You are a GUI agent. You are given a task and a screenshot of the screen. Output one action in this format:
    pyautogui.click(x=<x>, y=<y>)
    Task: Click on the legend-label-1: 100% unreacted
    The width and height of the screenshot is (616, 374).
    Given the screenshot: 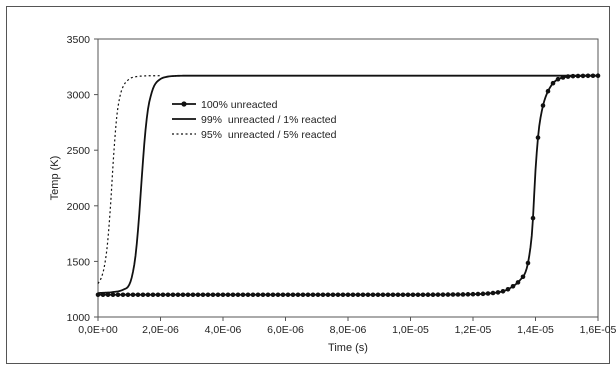 What is the action you would take?
    pyautogui.click(x=239, y=105)
    